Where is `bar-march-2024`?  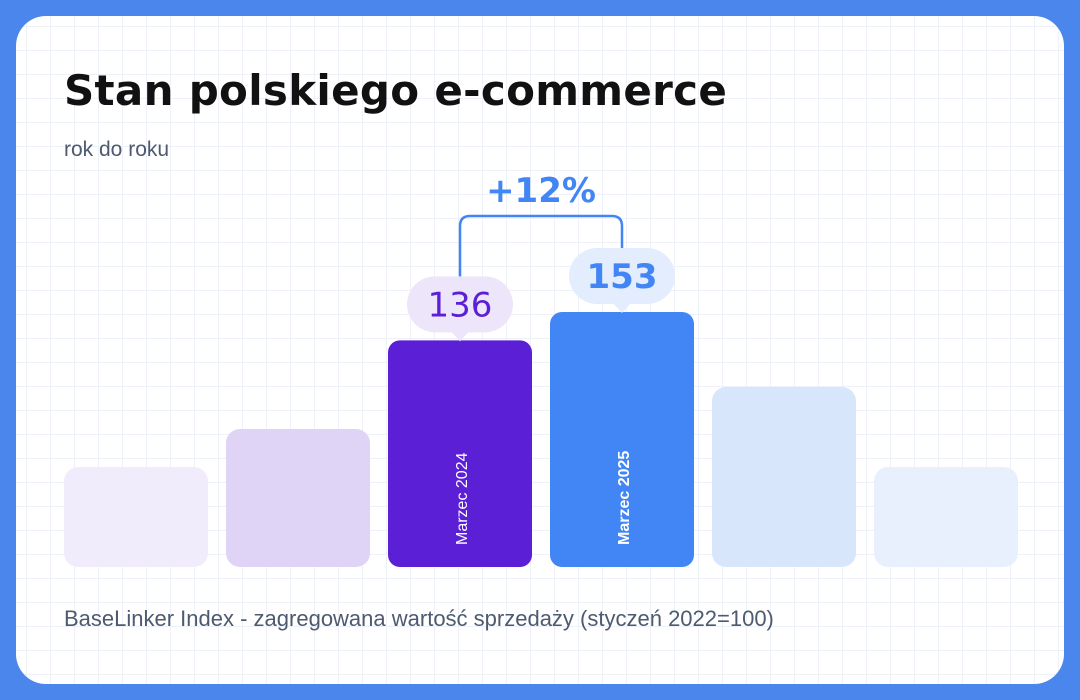
bar-march-2024 is located at coordinates (460, 453).